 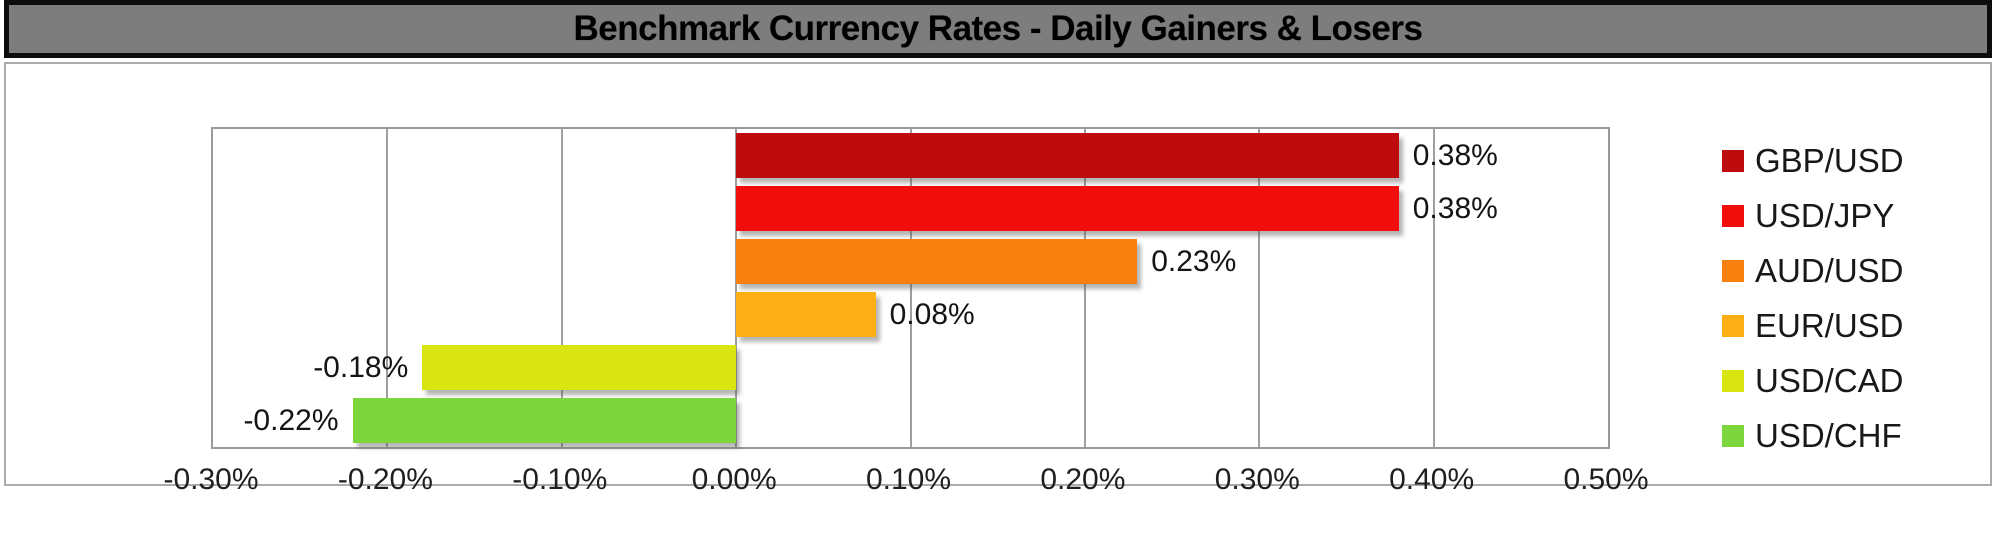 I want to click on bar-usd-chf, so click(x=544, y=420).